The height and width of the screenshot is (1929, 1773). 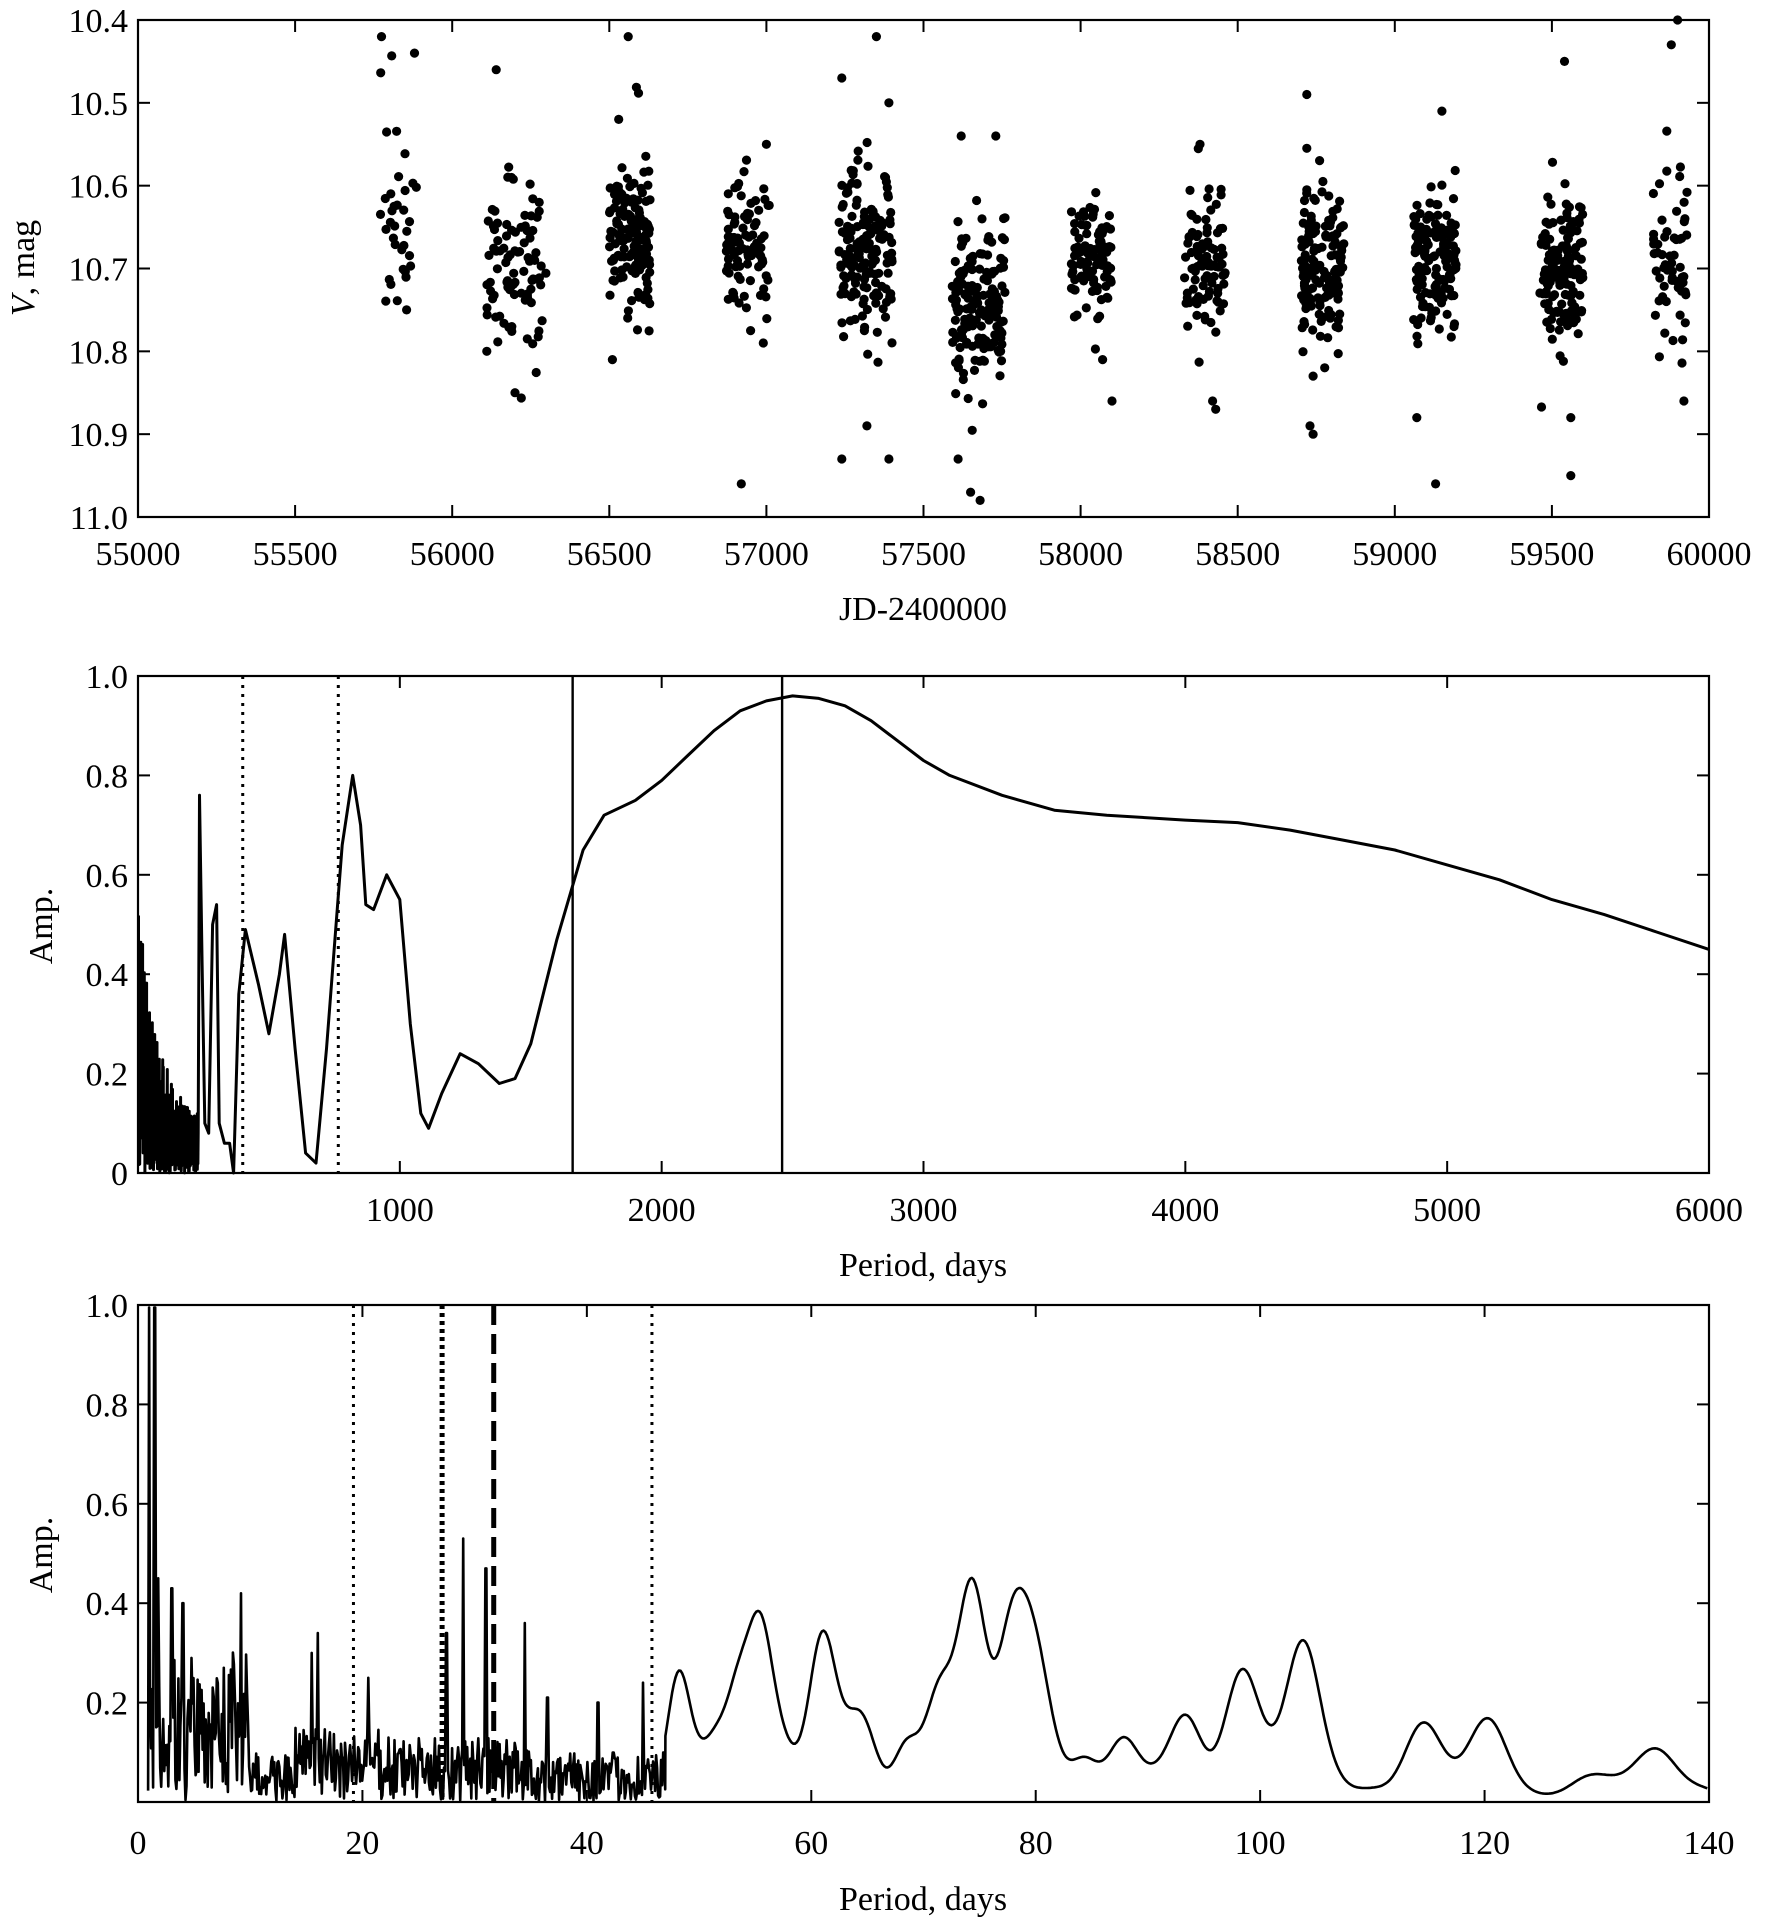 I want to click on y-tick-label: 0.6, so click(x=107, y=1505).